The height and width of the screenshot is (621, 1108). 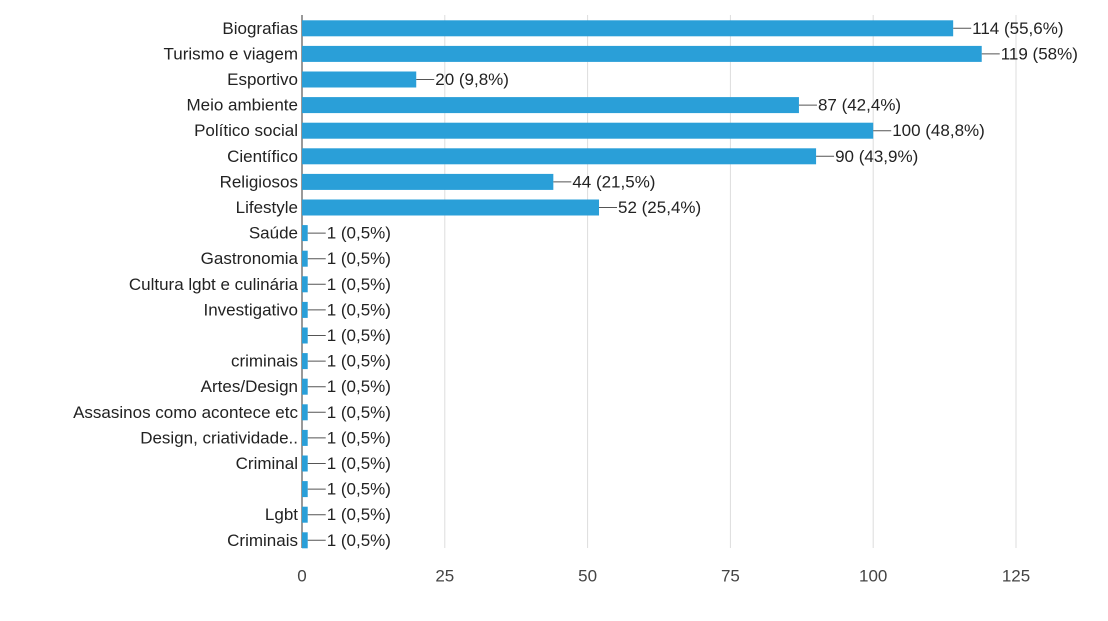 I want to click on bar-row: Gastronomia 1 (0,5%), so click(x=296, y=258).